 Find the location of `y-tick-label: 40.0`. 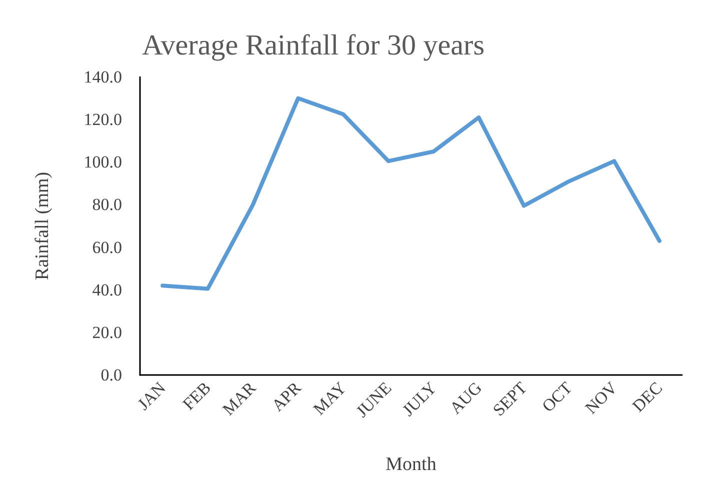

y-tick-label: 40.0 is located at coordinates (107, 290).